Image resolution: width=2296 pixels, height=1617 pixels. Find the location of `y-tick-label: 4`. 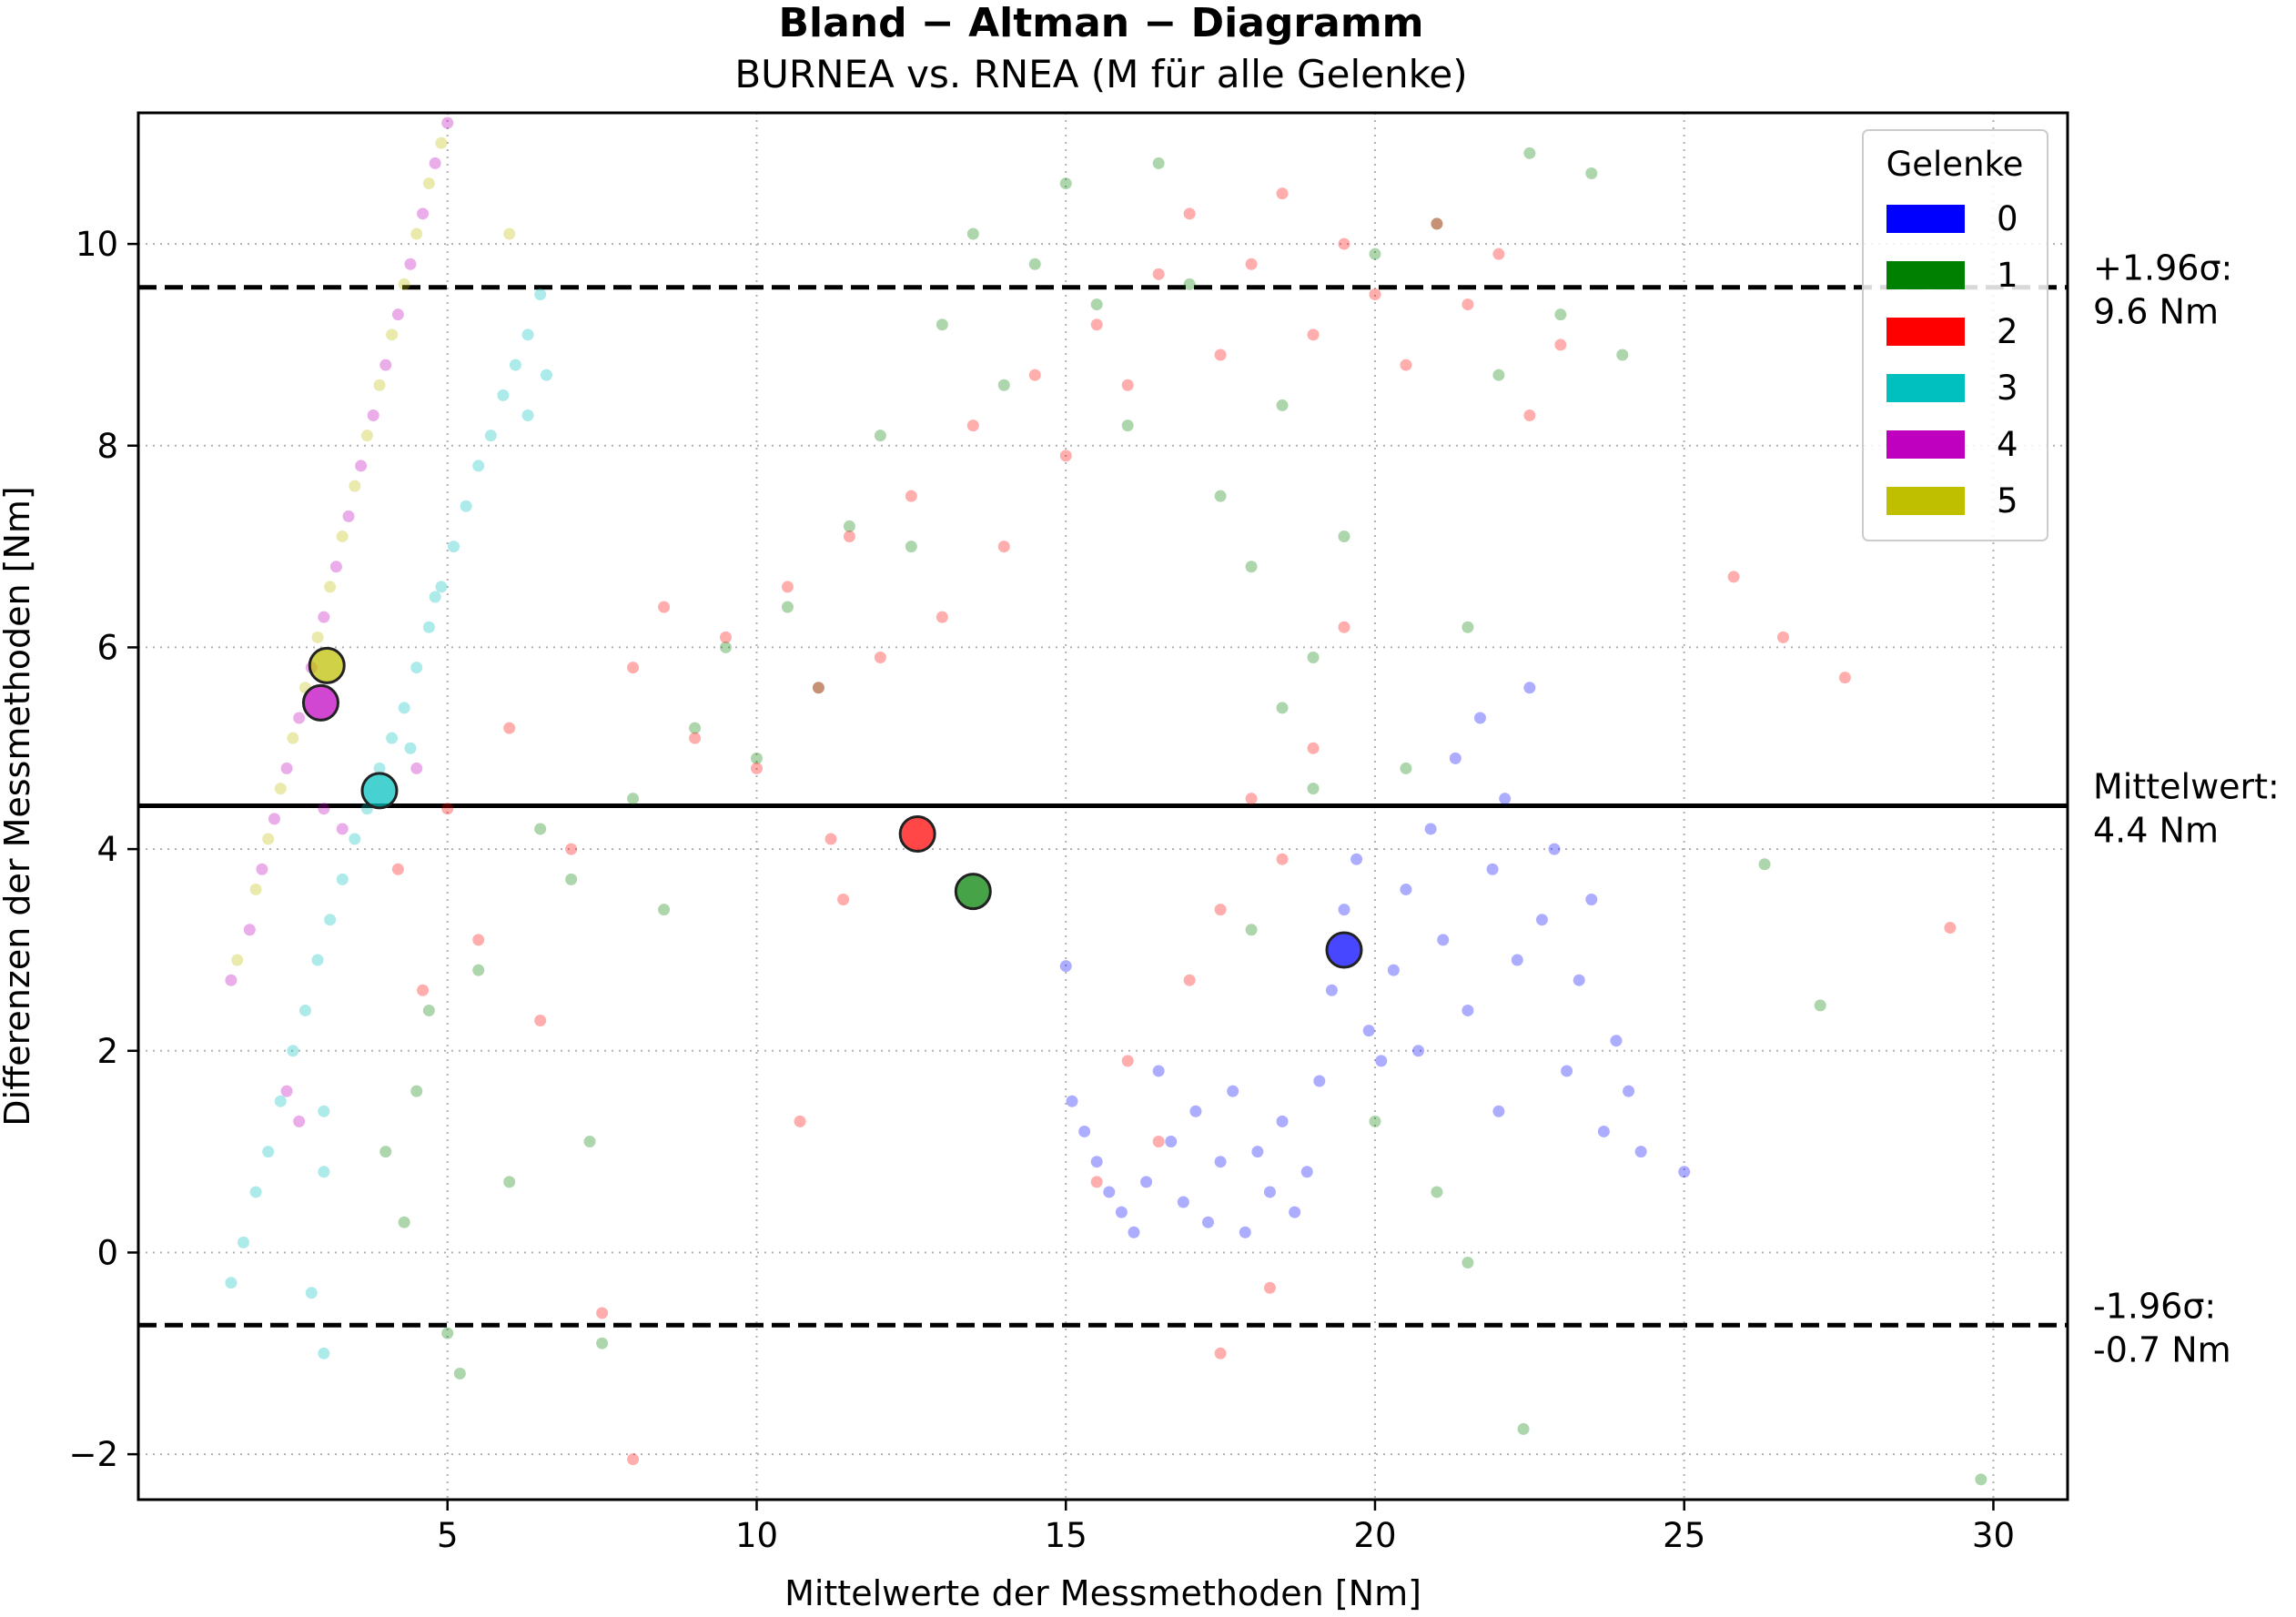

y-tick-label: 4 is located at coordinates (107, 849).